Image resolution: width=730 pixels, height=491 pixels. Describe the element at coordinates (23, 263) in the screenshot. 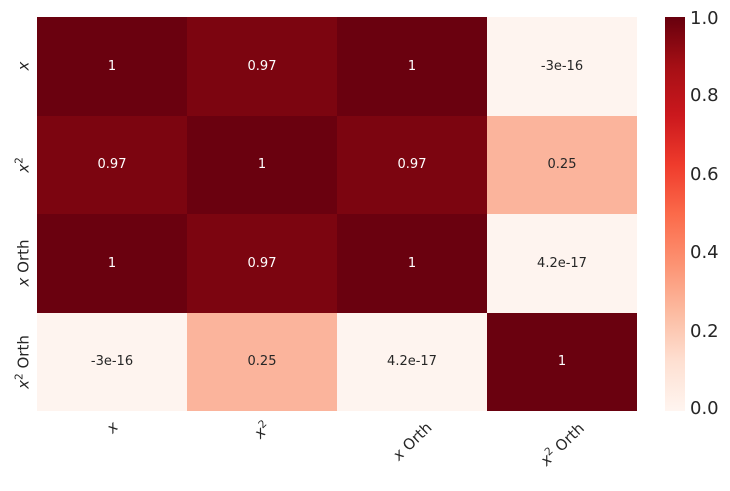

I see `y-tick-label-x-orth: x Orth` at that location.